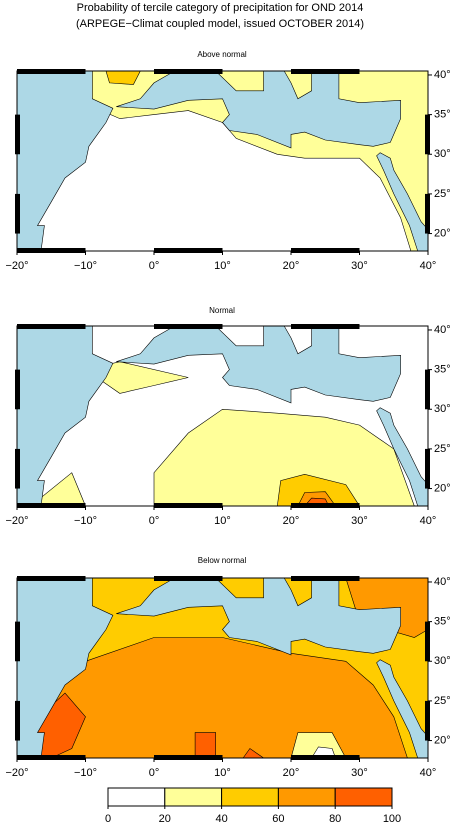 This screenshot has width=464, height=829. Describe the element at coordinates (165, 818) in the screenshot. I see `colorbar-label: 20` at that location.